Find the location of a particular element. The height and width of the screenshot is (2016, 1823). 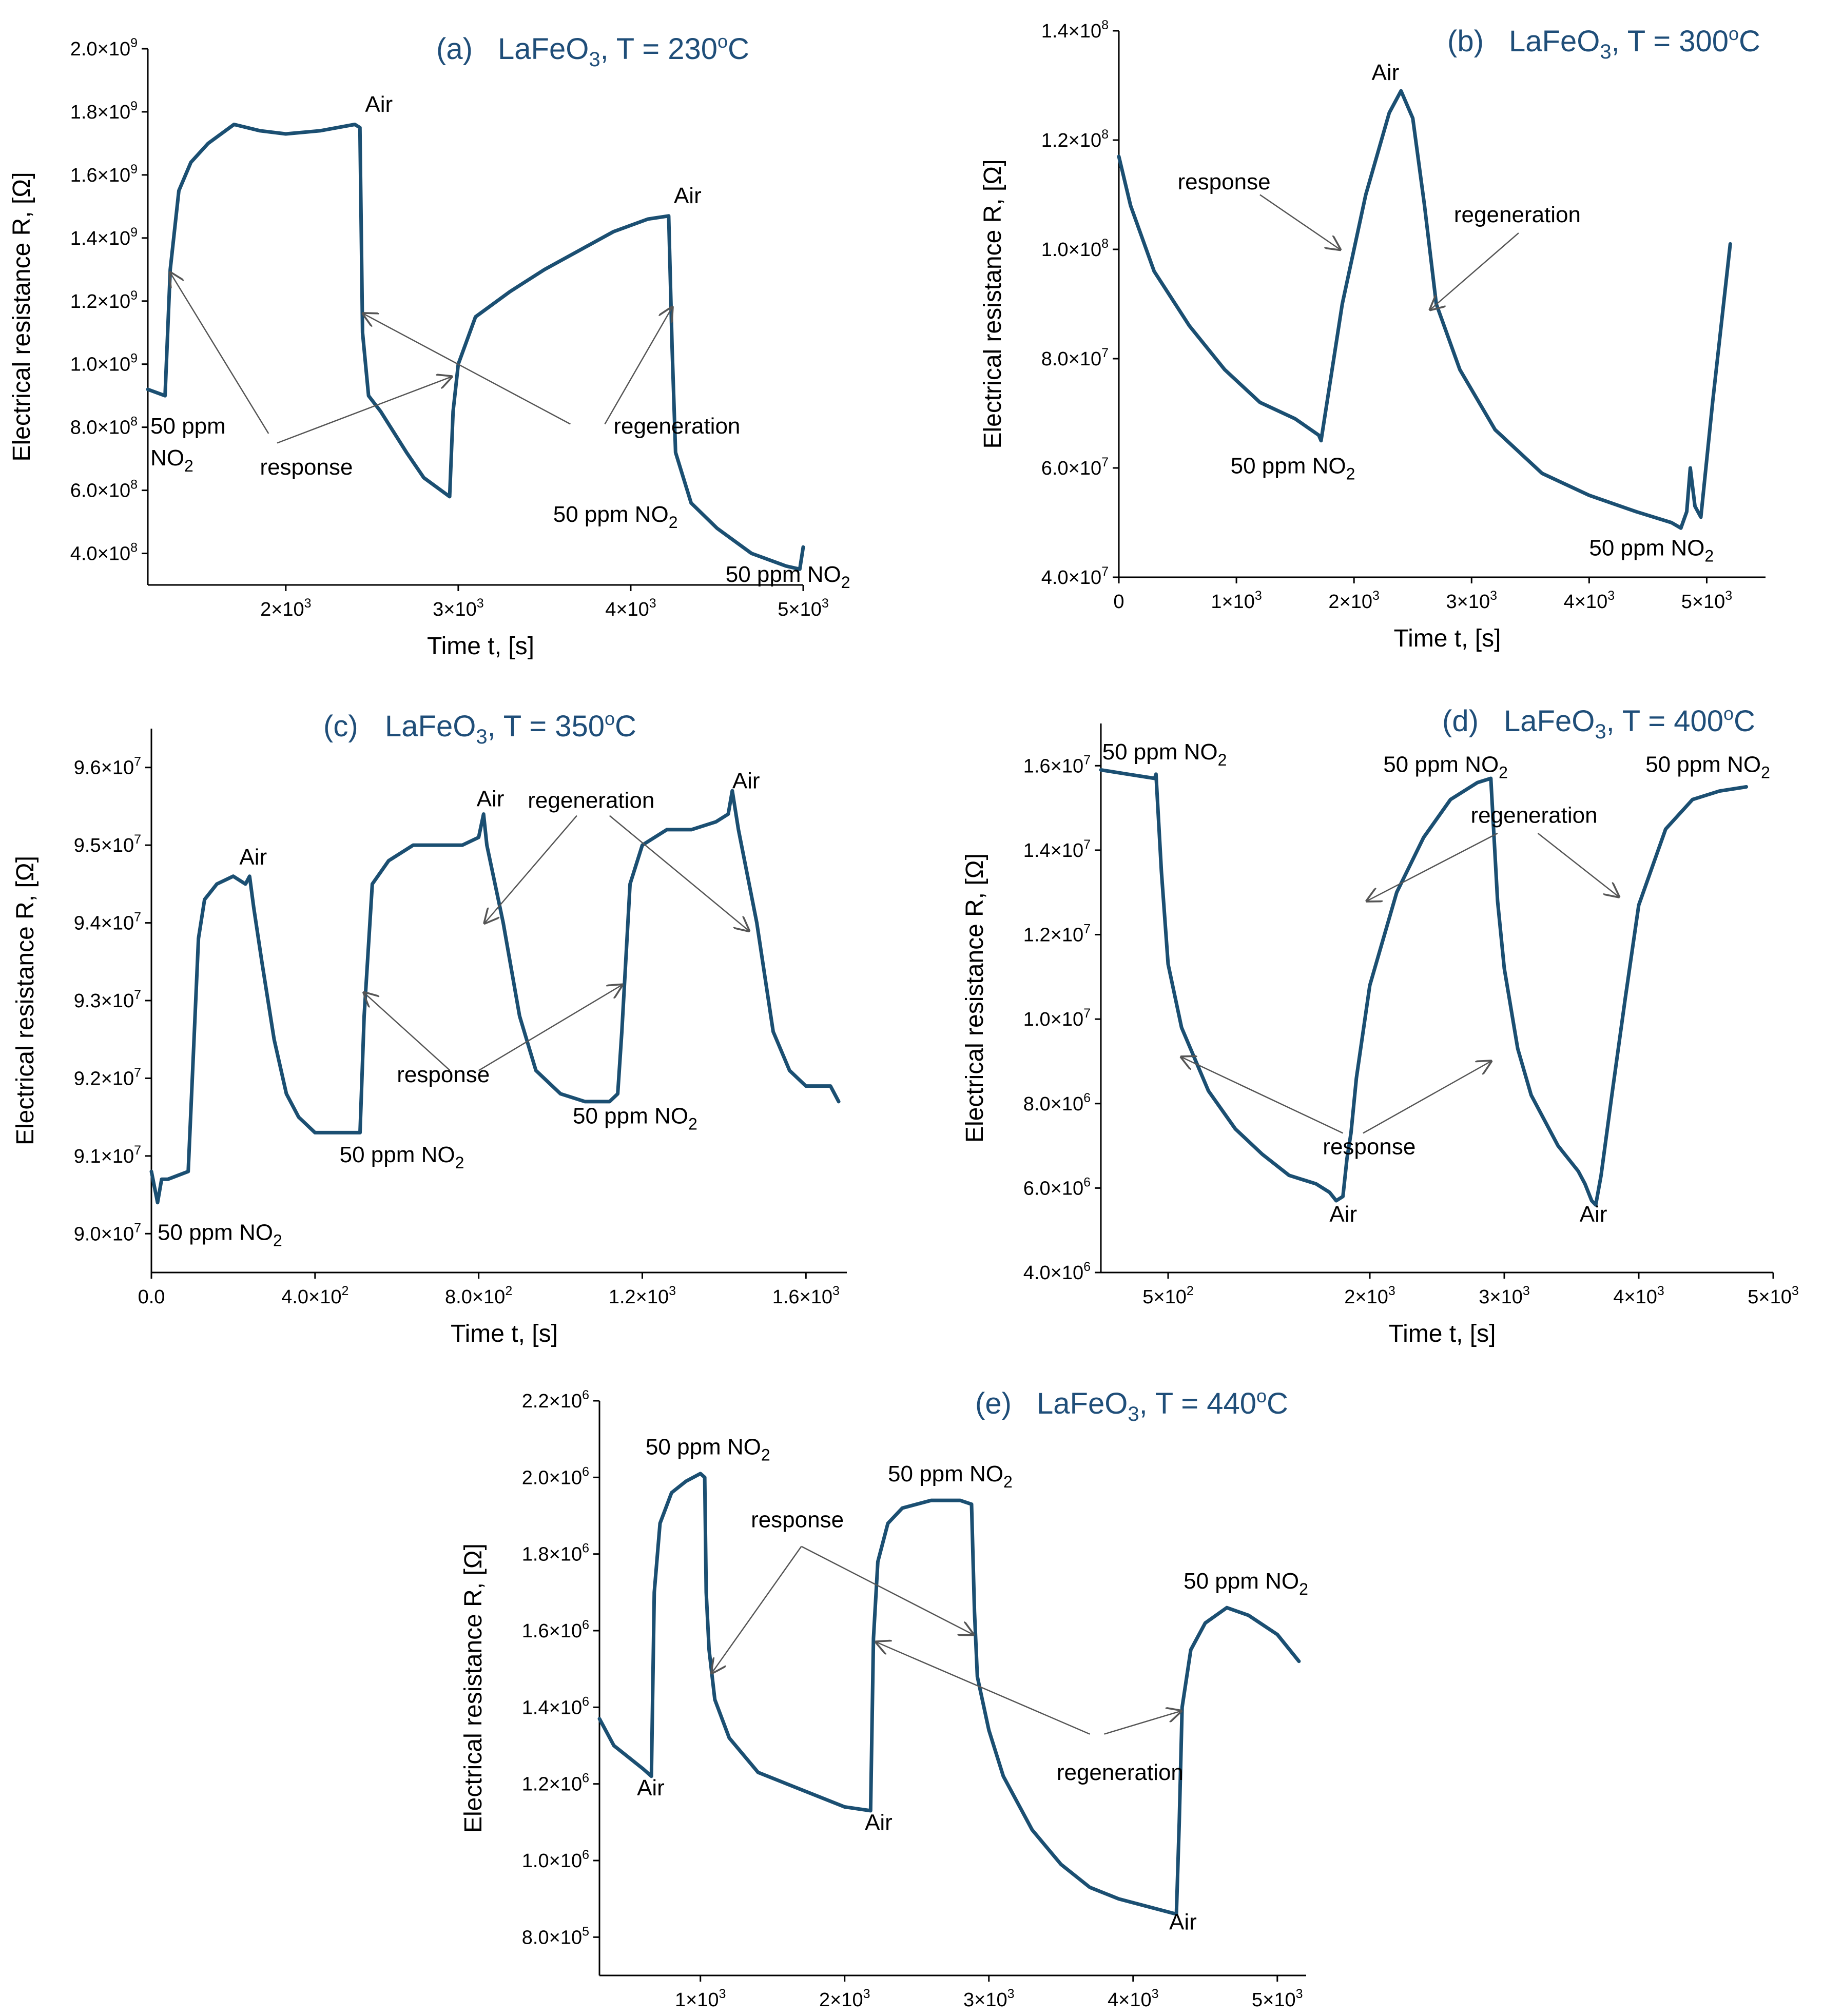

x-tick-label: 4.0×10² is located at coordinates (314, 1296).